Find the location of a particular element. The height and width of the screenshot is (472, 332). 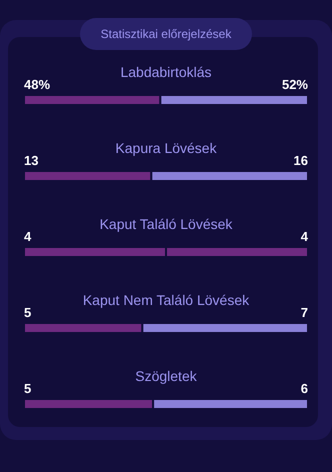

data-label: 16 is located at coordinates (301, 160).